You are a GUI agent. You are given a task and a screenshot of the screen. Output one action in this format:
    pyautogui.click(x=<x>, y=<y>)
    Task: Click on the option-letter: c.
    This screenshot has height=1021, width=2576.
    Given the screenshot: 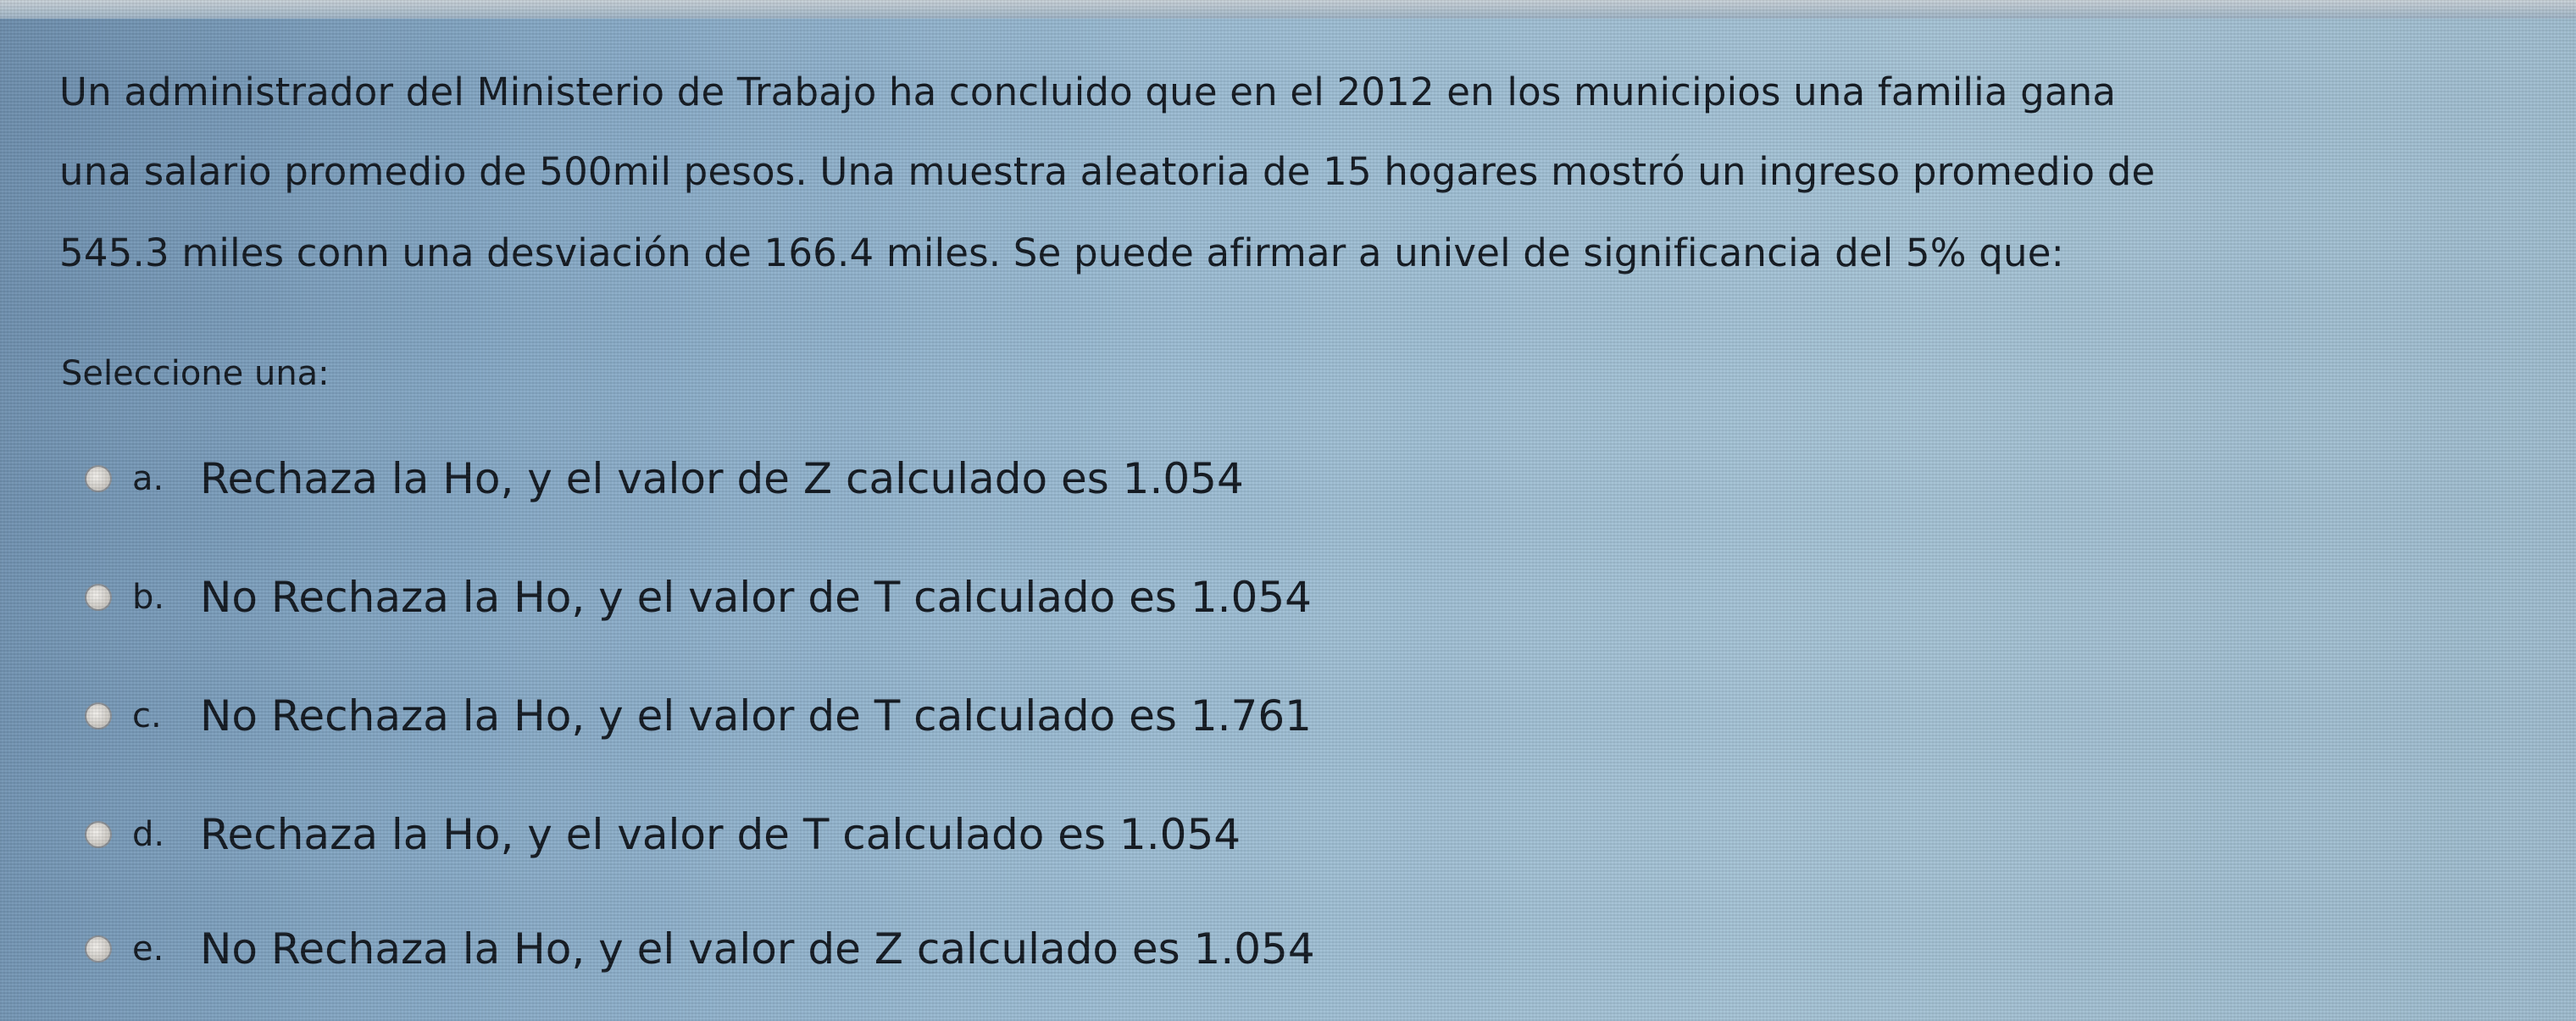 What is the action you would take?
    pyautogui.click(x=147, y=715)
    